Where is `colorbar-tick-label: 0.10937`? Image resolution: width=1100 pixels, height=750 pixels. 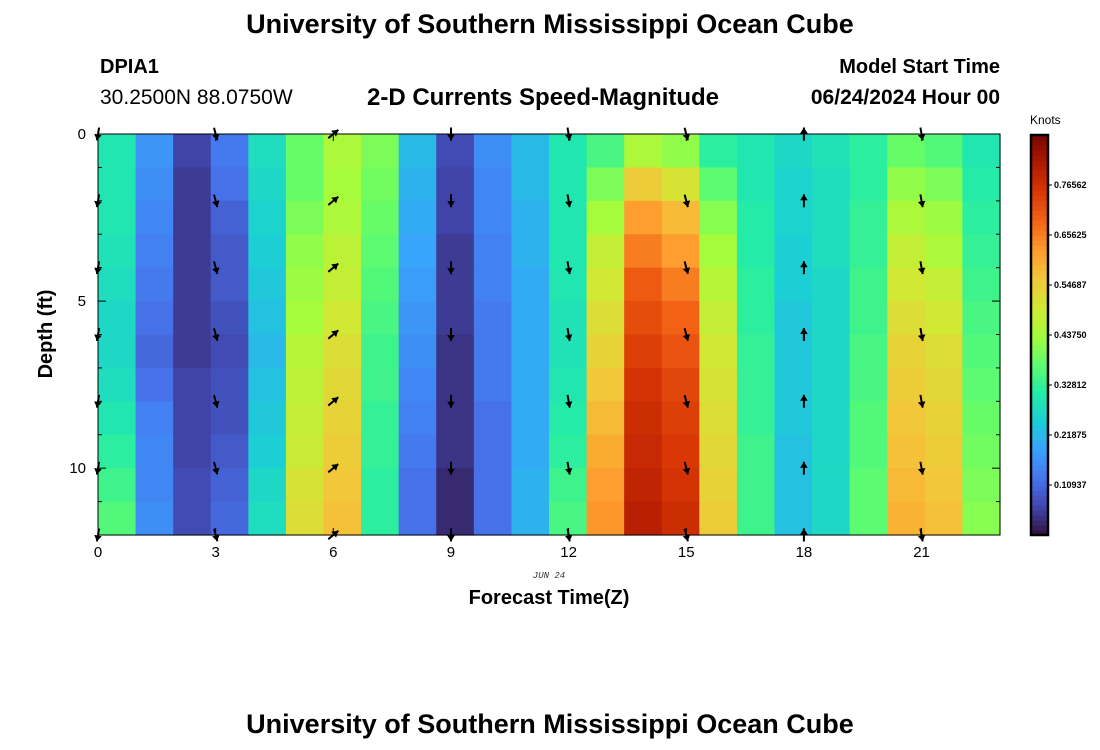
colorbar-tick-label: 0.10937 is located at coordinates (1070, 485).